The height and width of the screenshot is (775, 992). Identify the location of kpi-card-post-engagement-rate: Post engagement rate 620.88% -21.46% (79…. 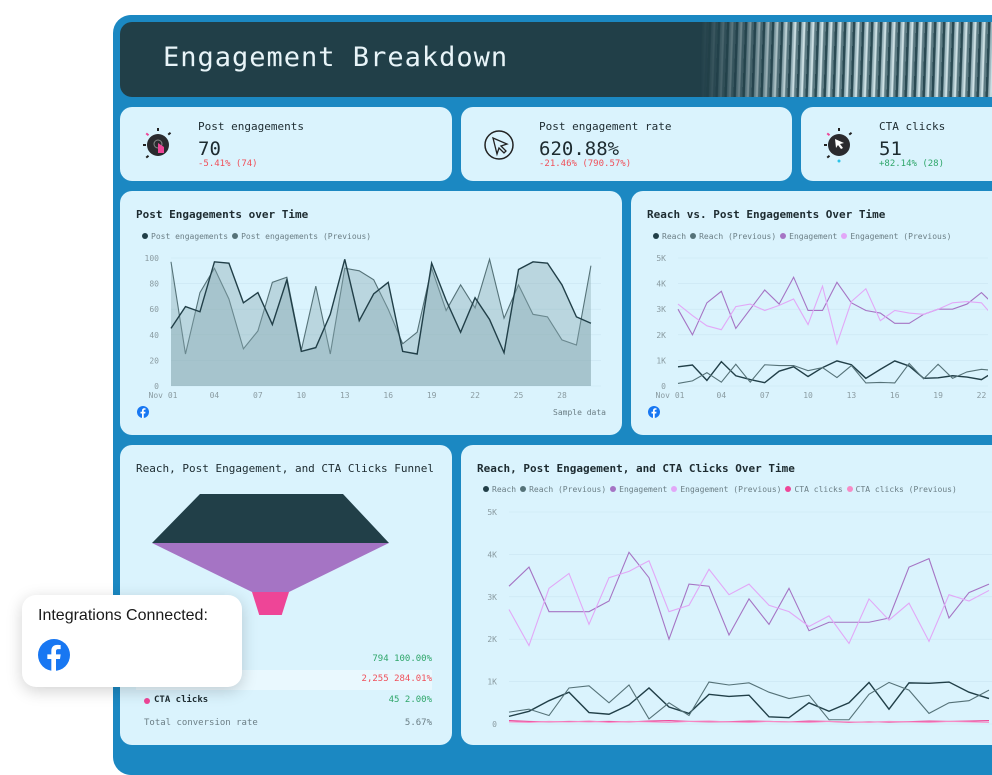
(626, 144).